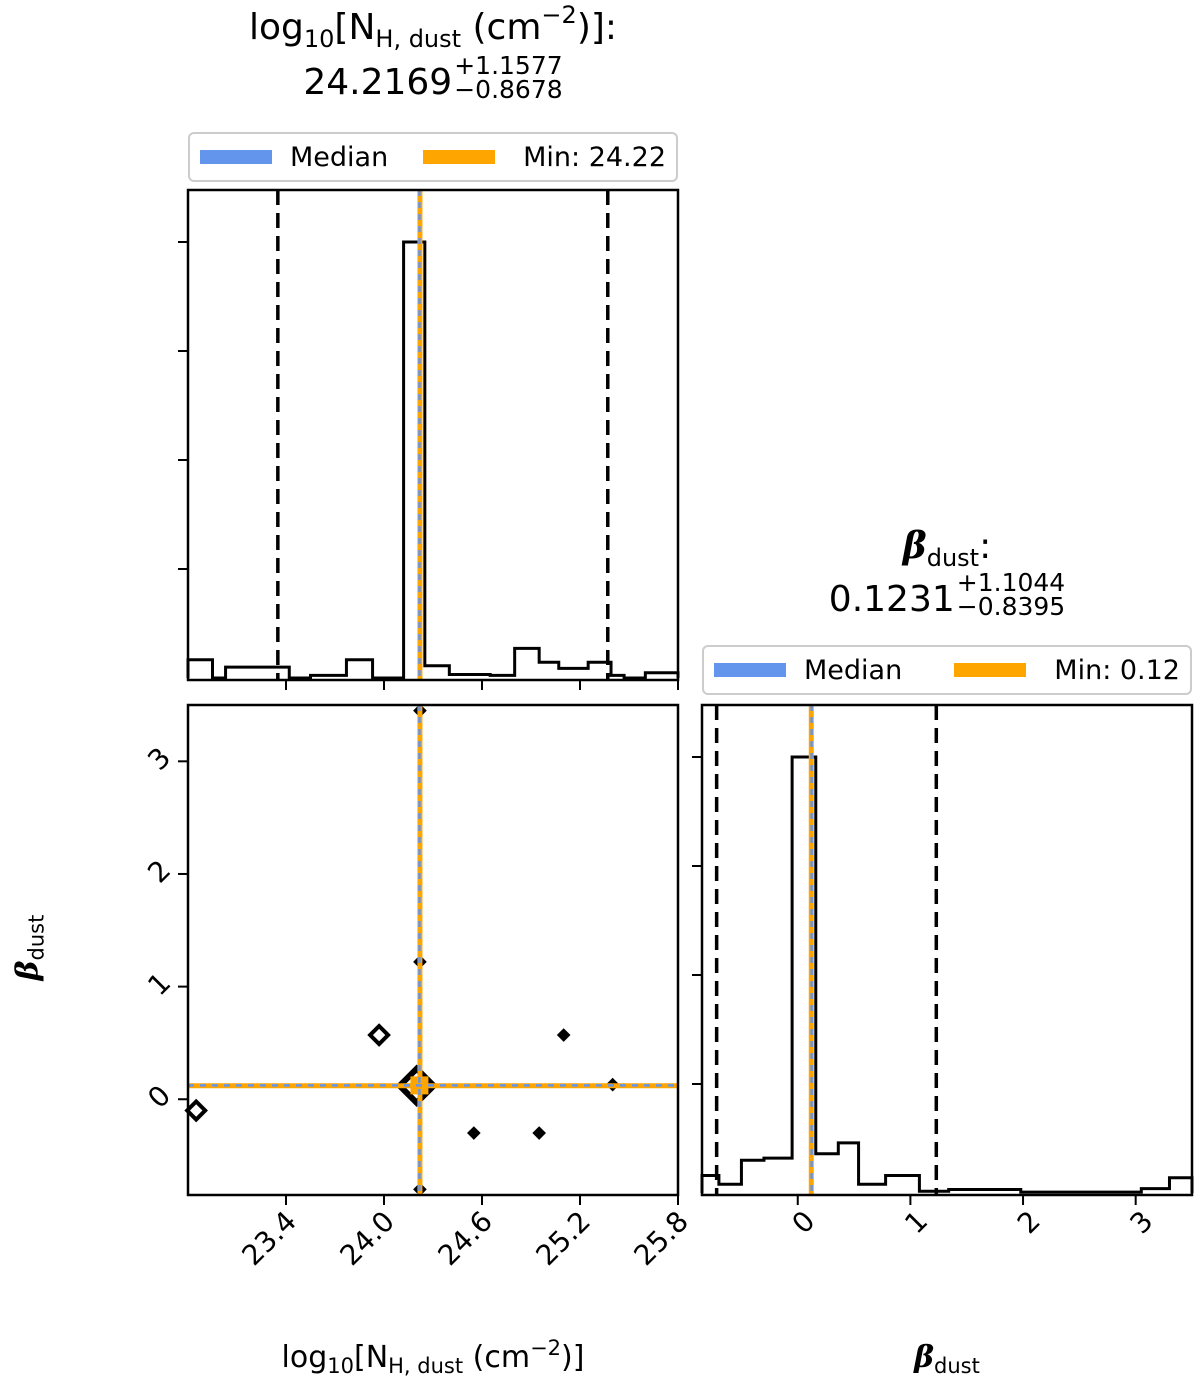  Describe the element at coordinates (433, 950) in the screenshot. I see `scatter-axes-frame` at that location.